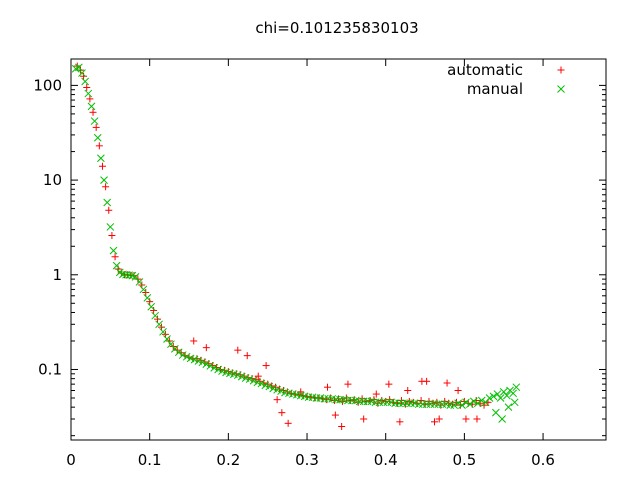 The height and width of the screenshot is (480, 640). What do you see at coordinates (50, 369) in the screenshot?
I see `y-tick-label: 0.1` at bounding box center [50, 369].